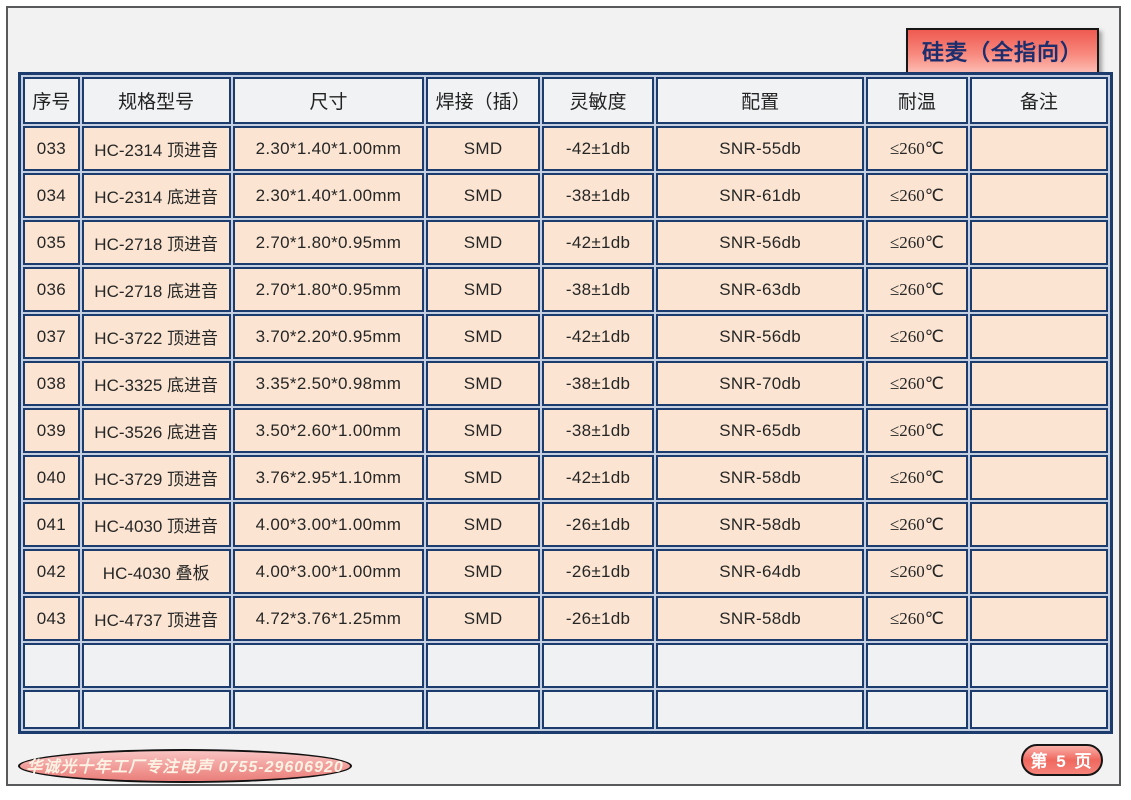 The image size is (1131, 800). Describe the element at coordinates (156, 524) in the screenshot. I see `cell-model: HC-4030 顶进音` at that location.